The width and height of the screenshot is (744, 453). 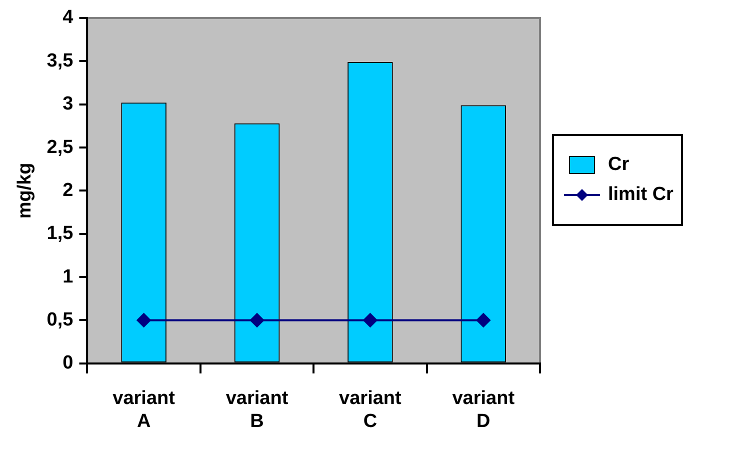 I want to click on y-tick-label: 2, so click(x=68, y=190).